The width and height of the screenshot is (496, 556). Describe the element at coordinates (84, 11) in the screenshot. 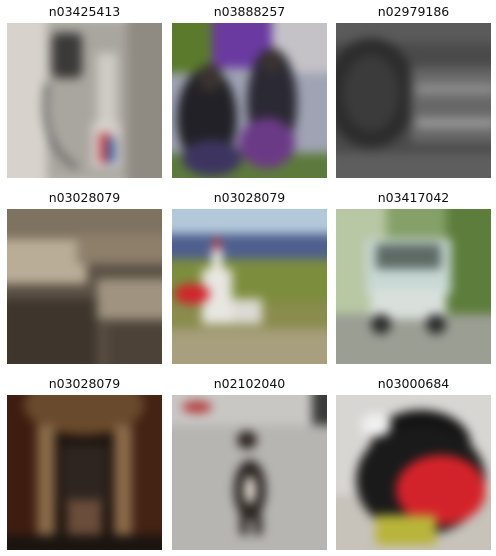

I see `tile-label: n03425413` at that location.